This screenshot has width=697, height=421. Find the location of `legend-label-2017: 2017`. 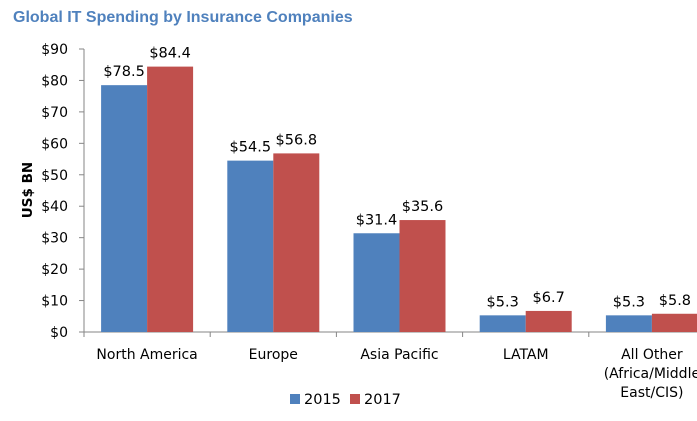

legend-label-2017: 2017 is located at coordinates (382, 400).